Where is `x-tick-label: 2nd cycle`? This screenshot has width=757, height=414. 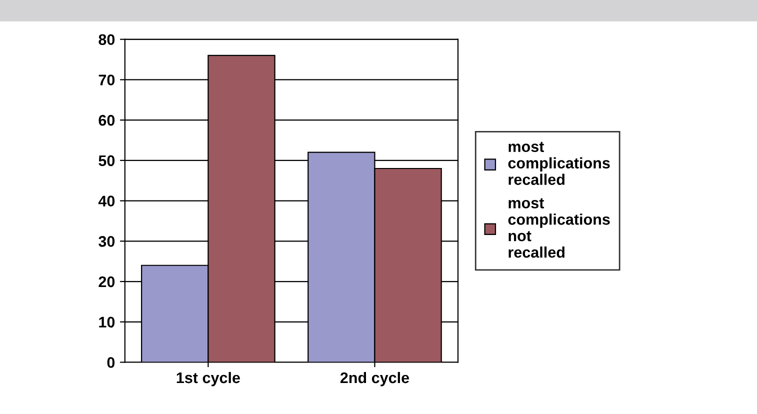
x-tick-label: 2nd cycle is located at coordinates (375, 379).